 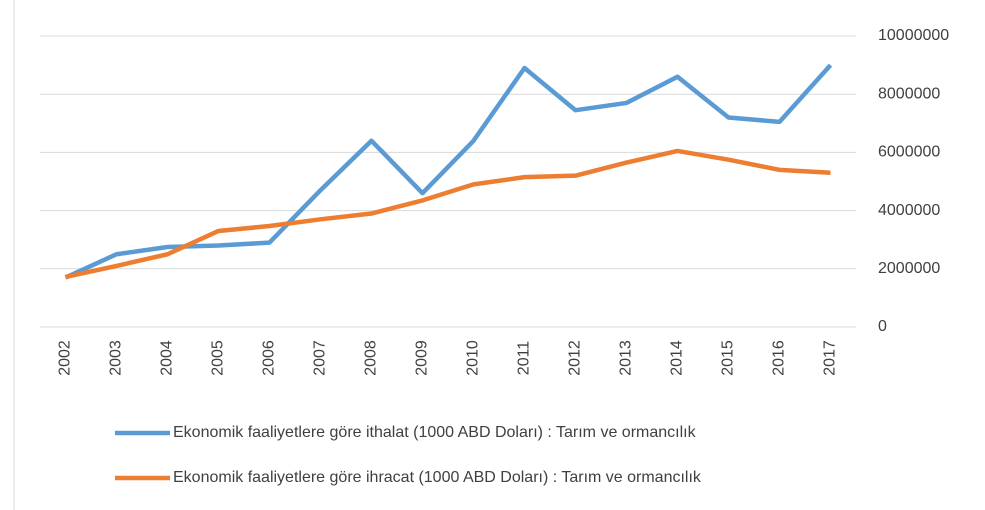 What do you see at coordinates (909, 152) in the screenshot?
I see `y-tick-label: 6000000` at bounding box center [909, 152].